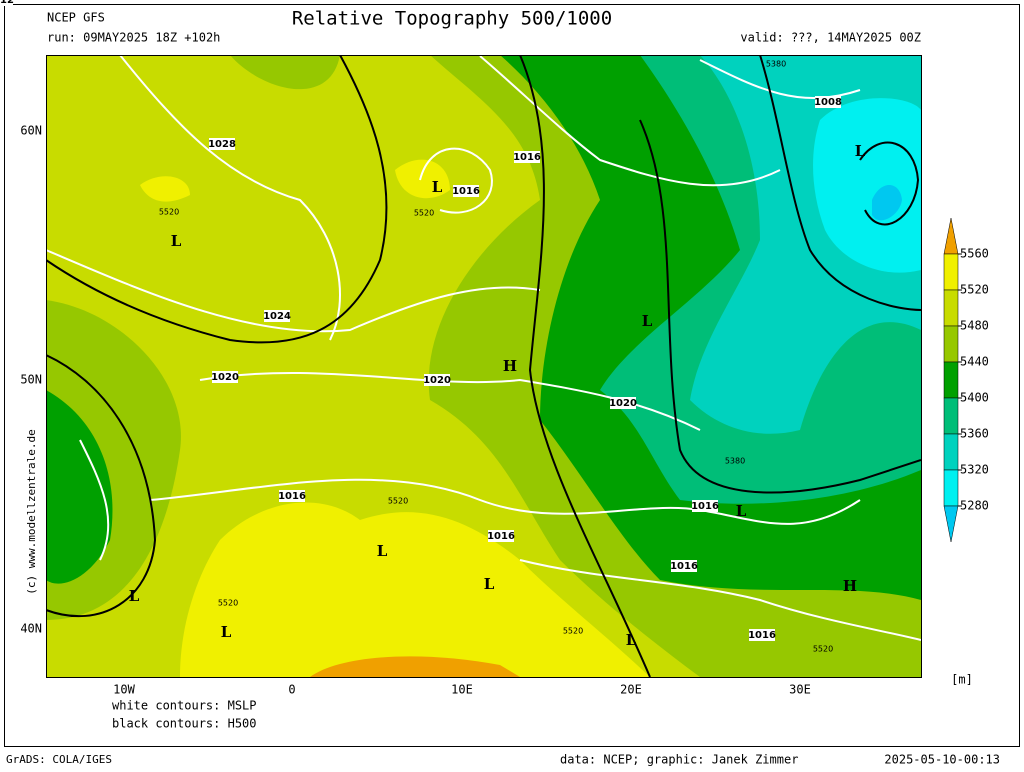  Describe the element at coordinates (974, 434) in the screenshot. I see `legend-label: 5360` at that location.